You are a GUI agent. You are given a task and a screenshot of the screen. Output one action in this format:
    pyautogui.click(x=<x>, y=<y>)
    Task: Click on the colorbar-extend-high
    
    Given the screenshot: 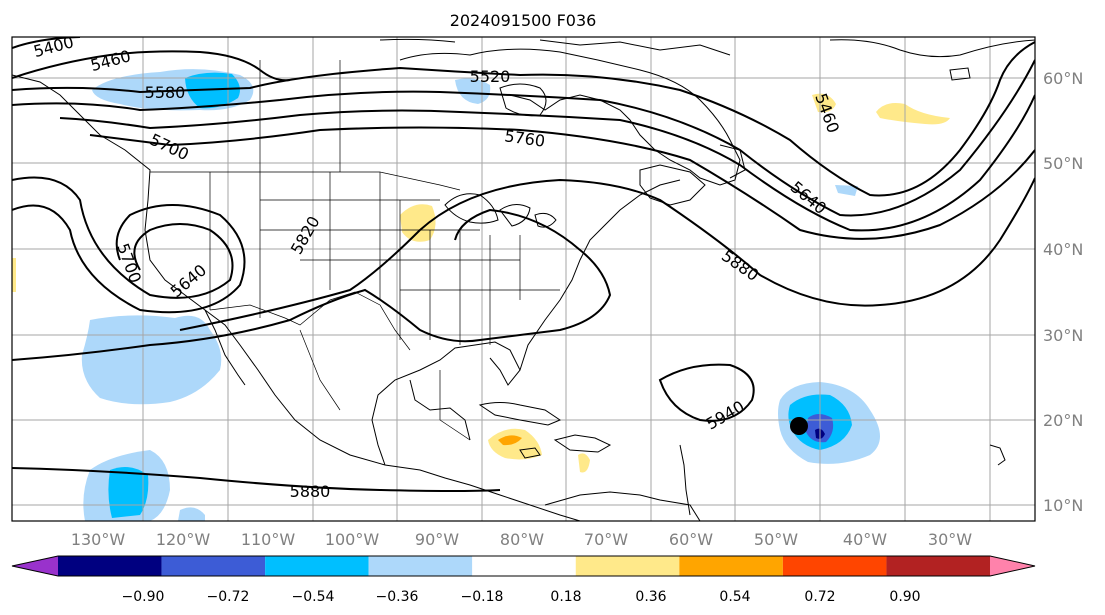 What is the action you would take?
    pyautogui.click(x=1012, y=566)
    